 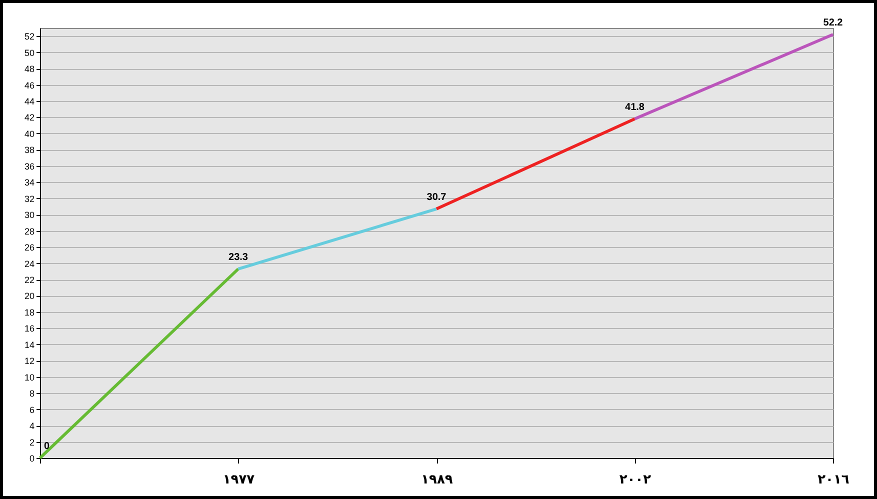 I want to click on y-tick-label: 38, so click(x=29, y=150).